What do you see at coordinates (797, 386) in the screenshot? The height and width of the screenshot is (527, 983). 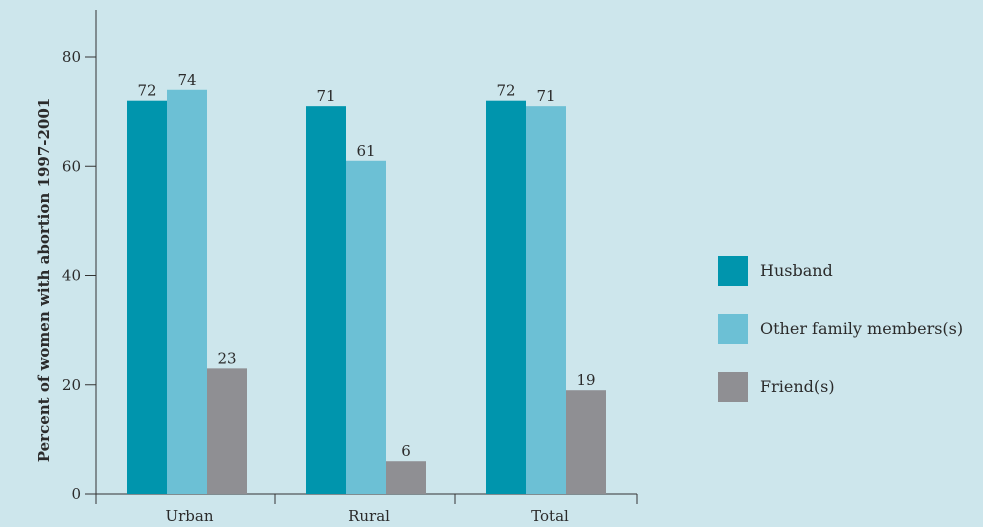 I see `legend-label: Friend(s)` at bounding box center [797, 386].